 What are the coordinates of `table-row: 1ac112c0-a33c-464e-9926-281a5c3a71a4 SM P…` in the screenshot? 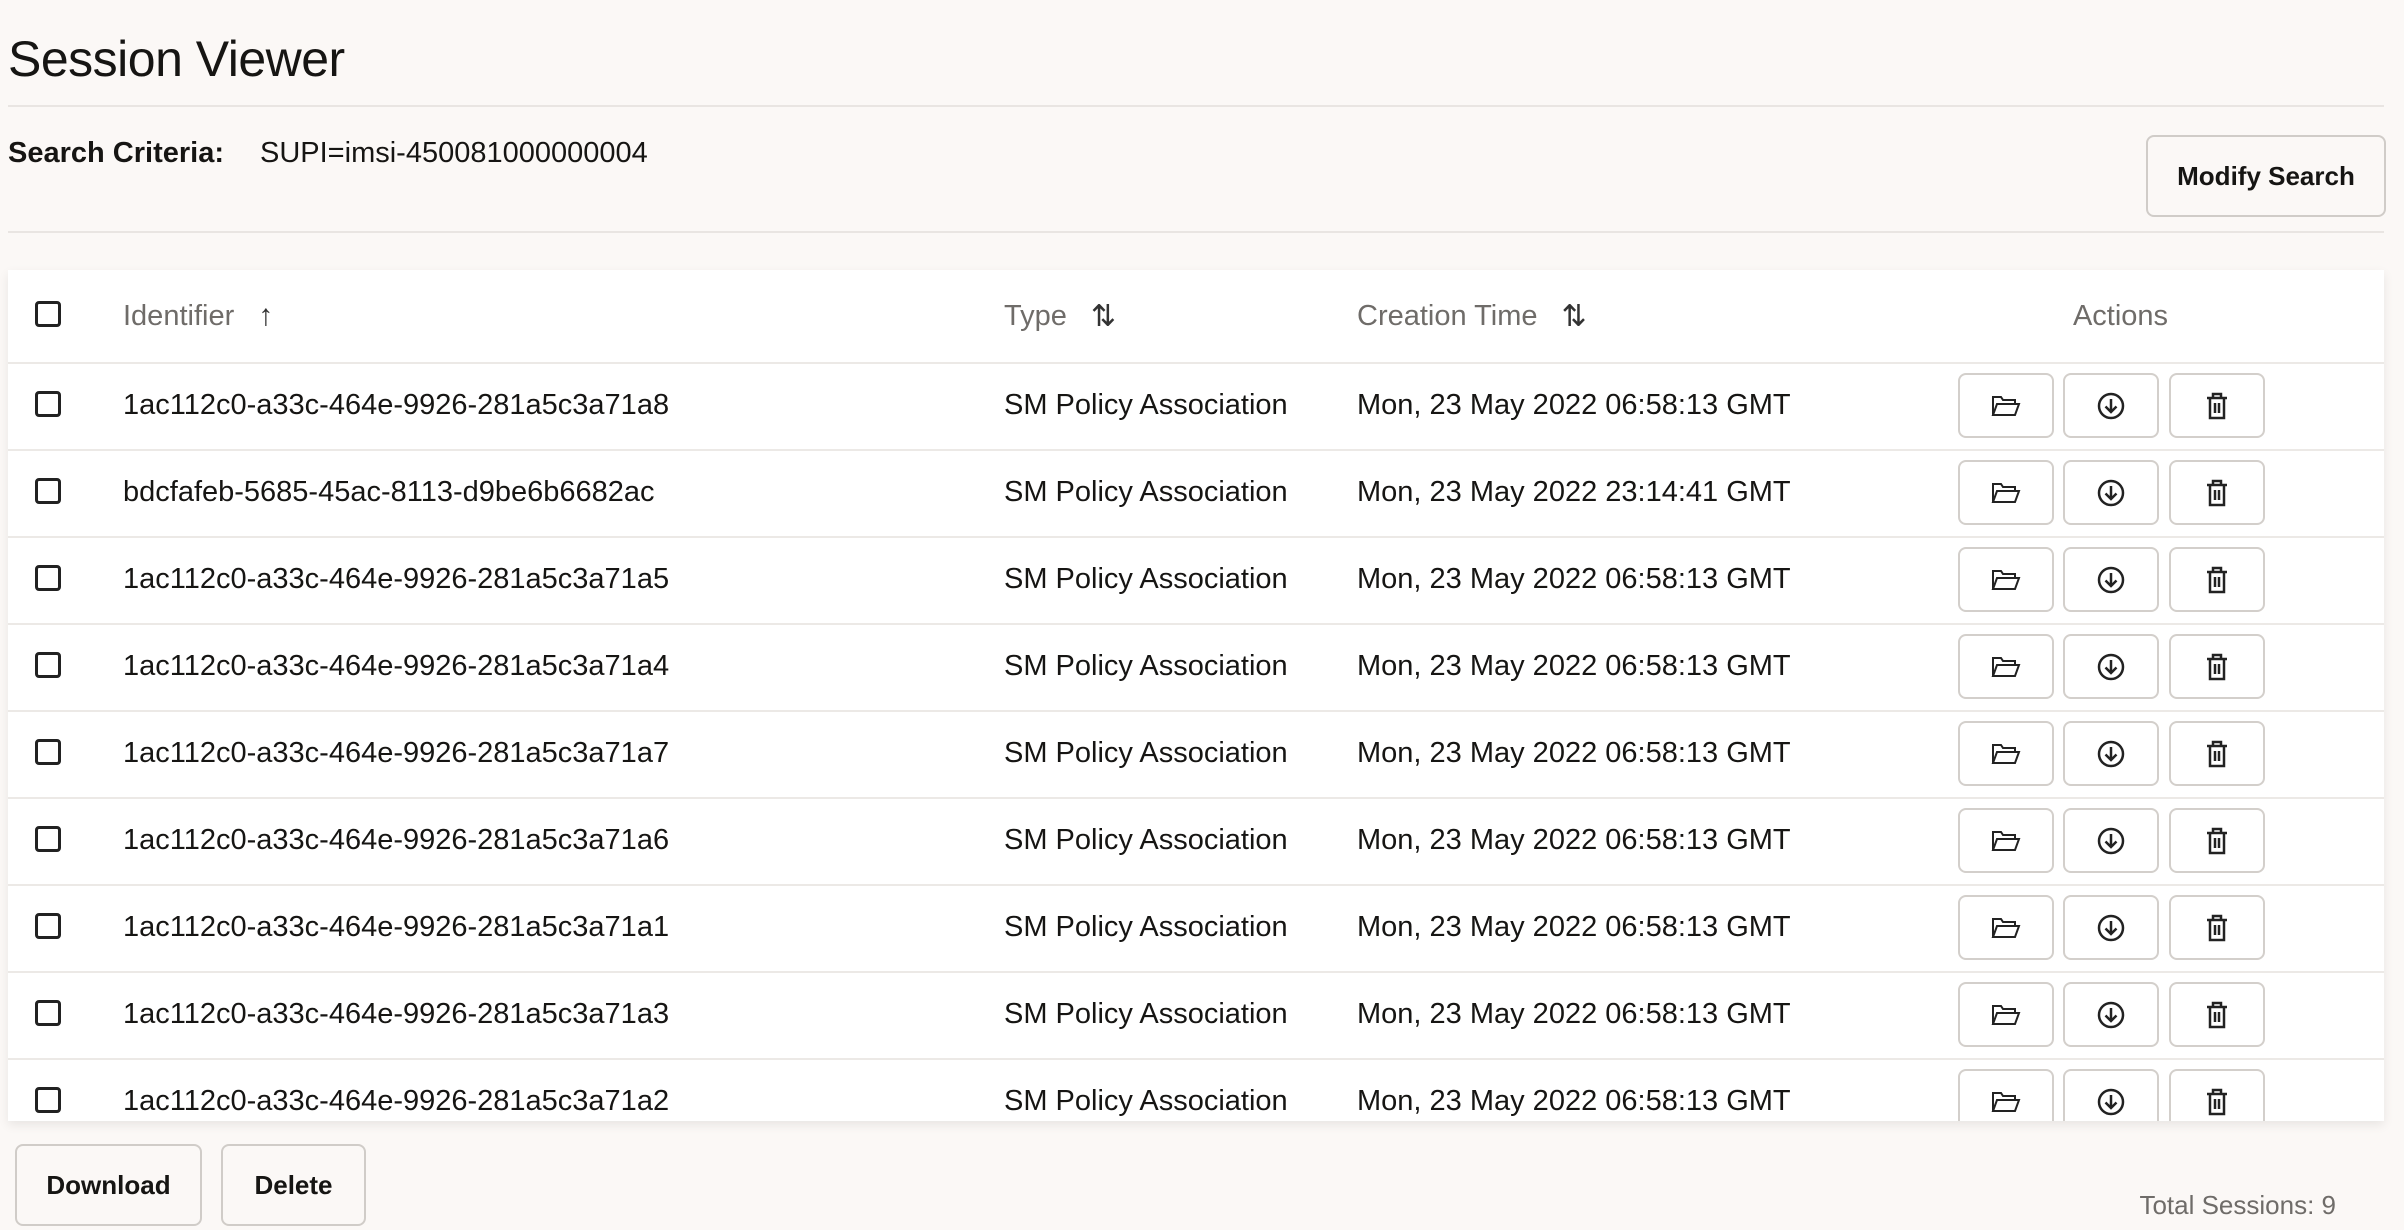 It's located at (1196, 667).